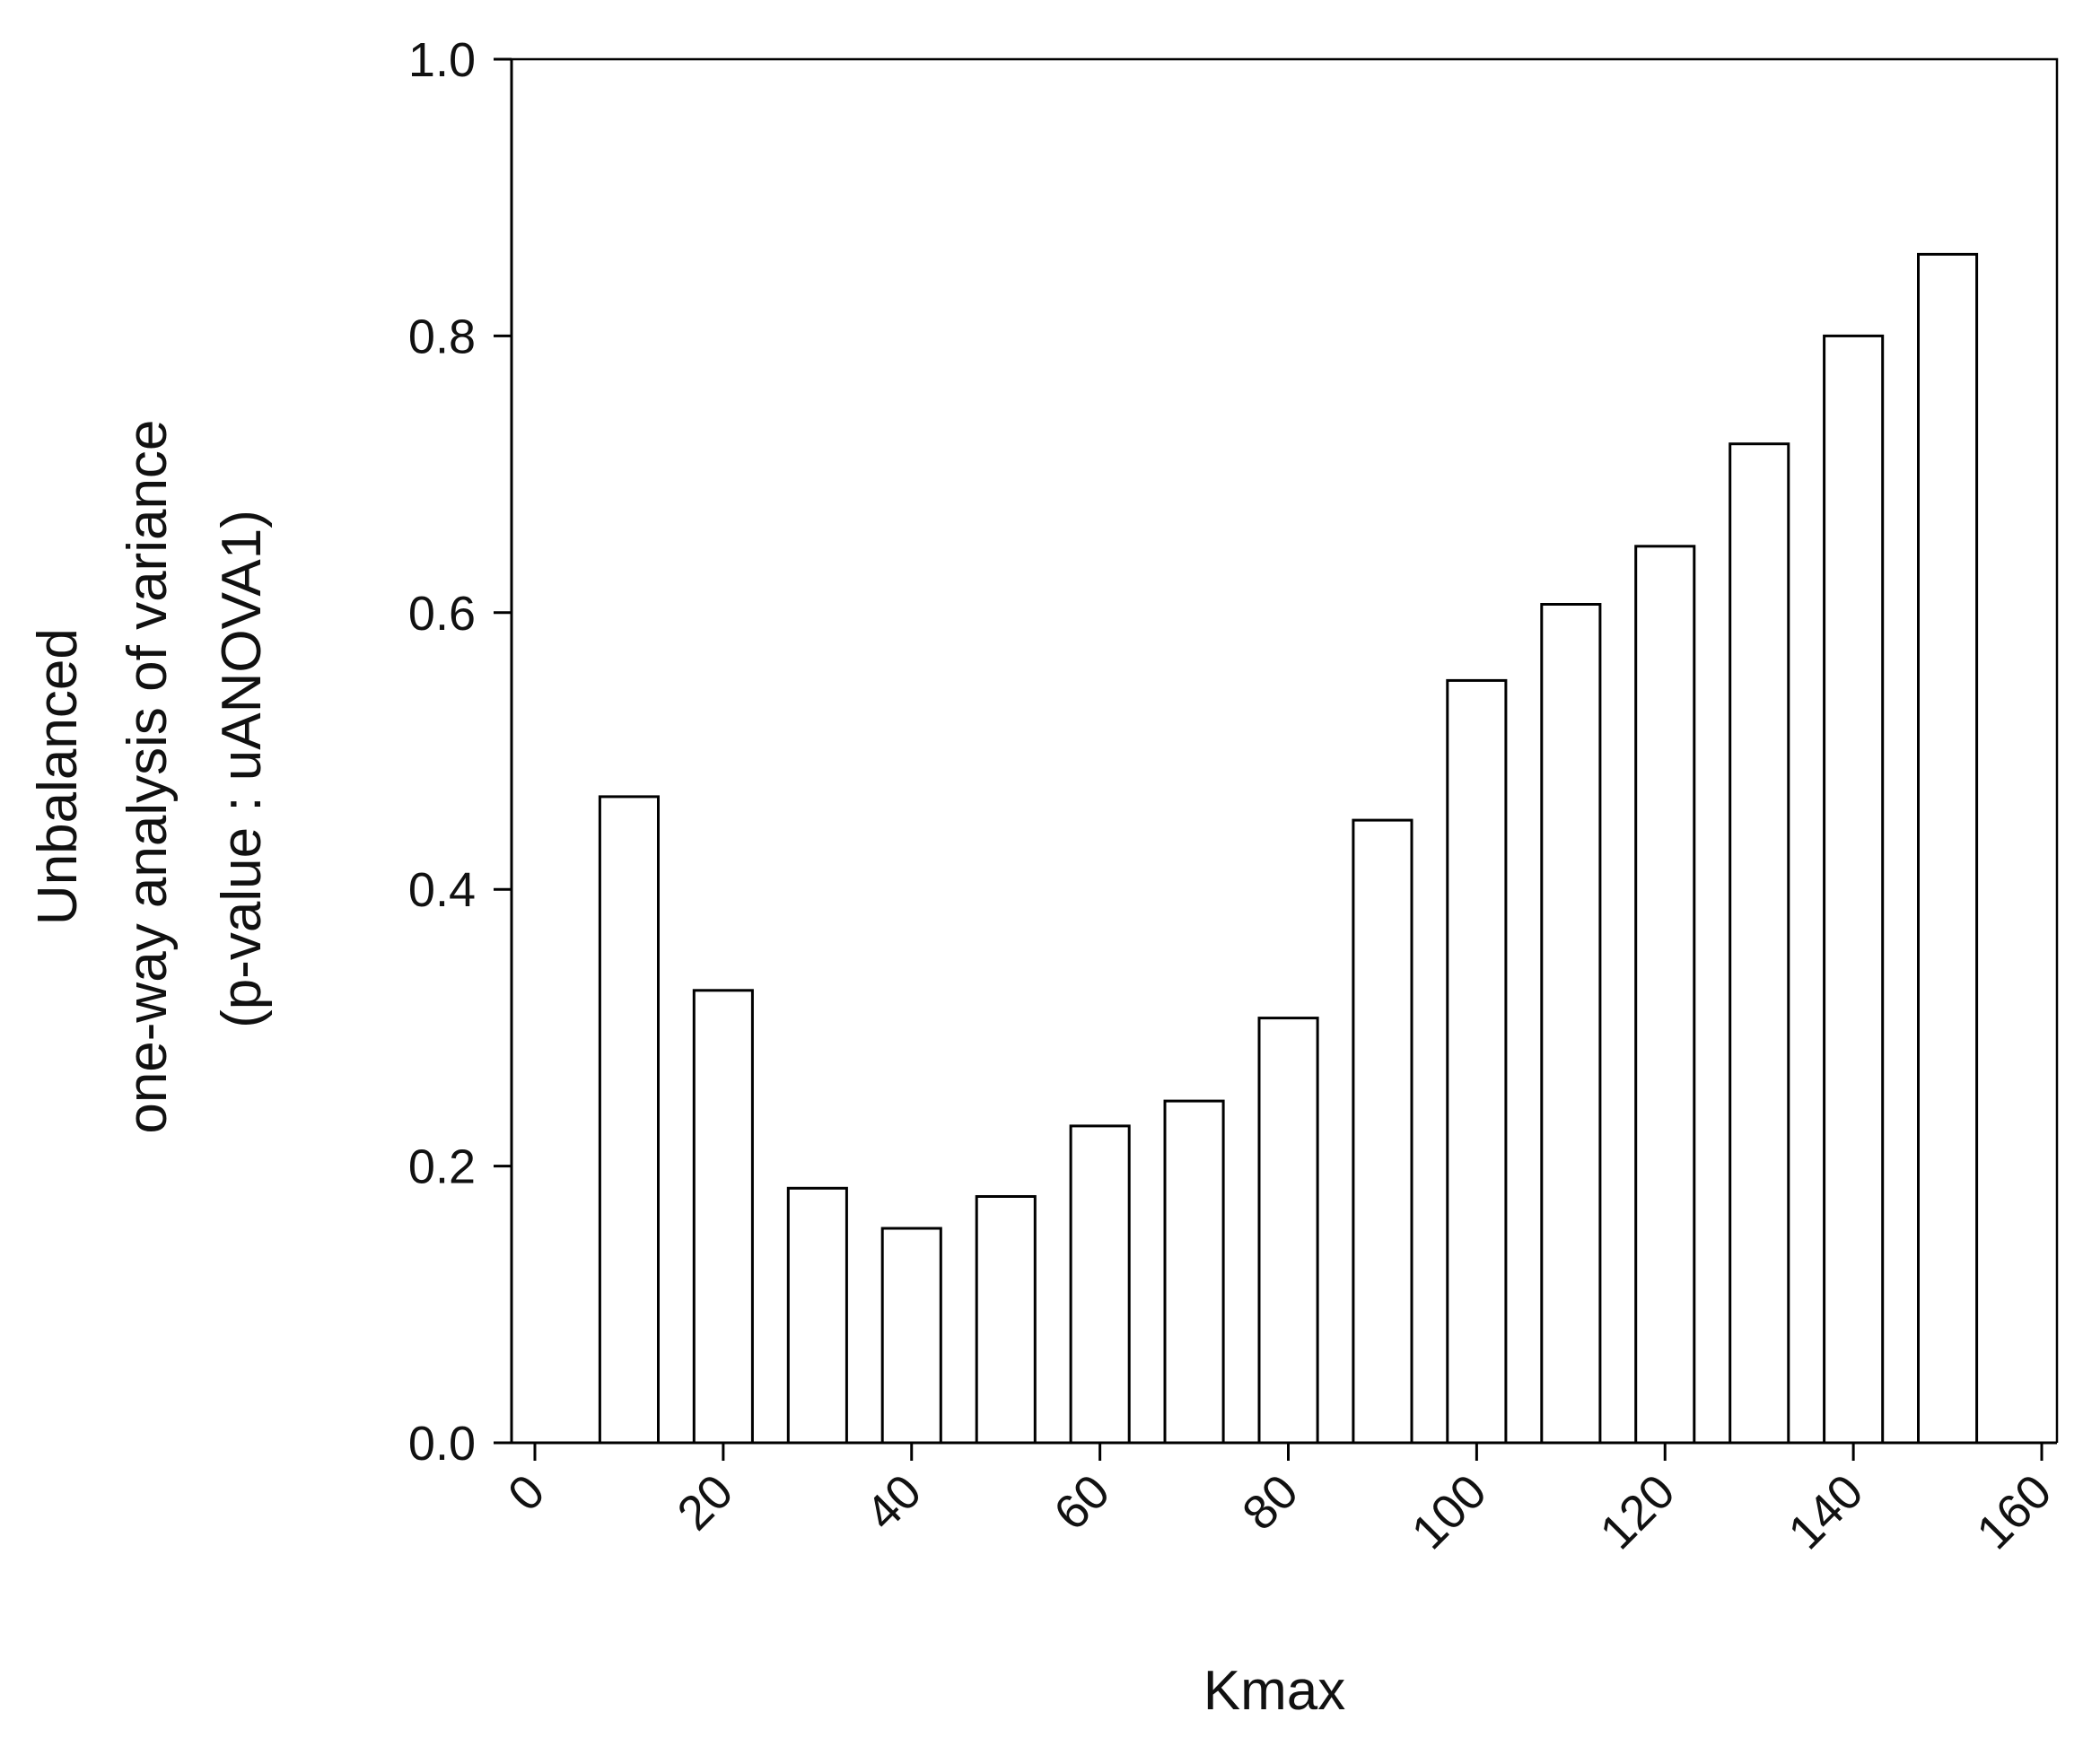 The image size is (2083, 1764). What do you see at coordinates (1270, 1502) in the screenshot?
I see `x-tick-label-4: 80` at bounding box center [1270, 1502].